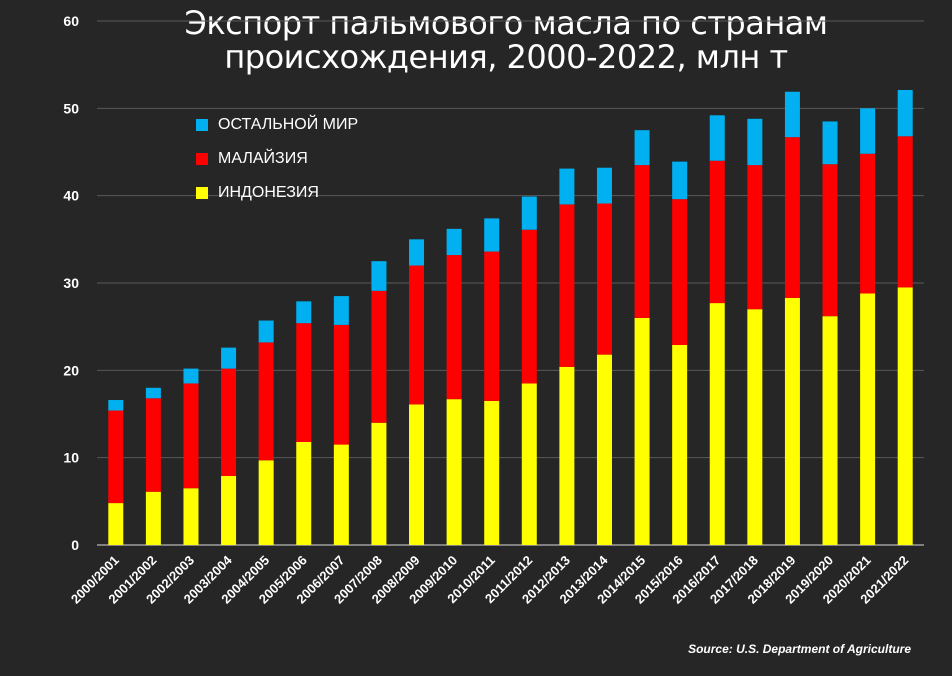 This screenshot has height=676, width=952. What do you see at coordinates (202, 193) in the screenshot?
I see `legend-swatch-indonesia` at bounding box center [202, 193].